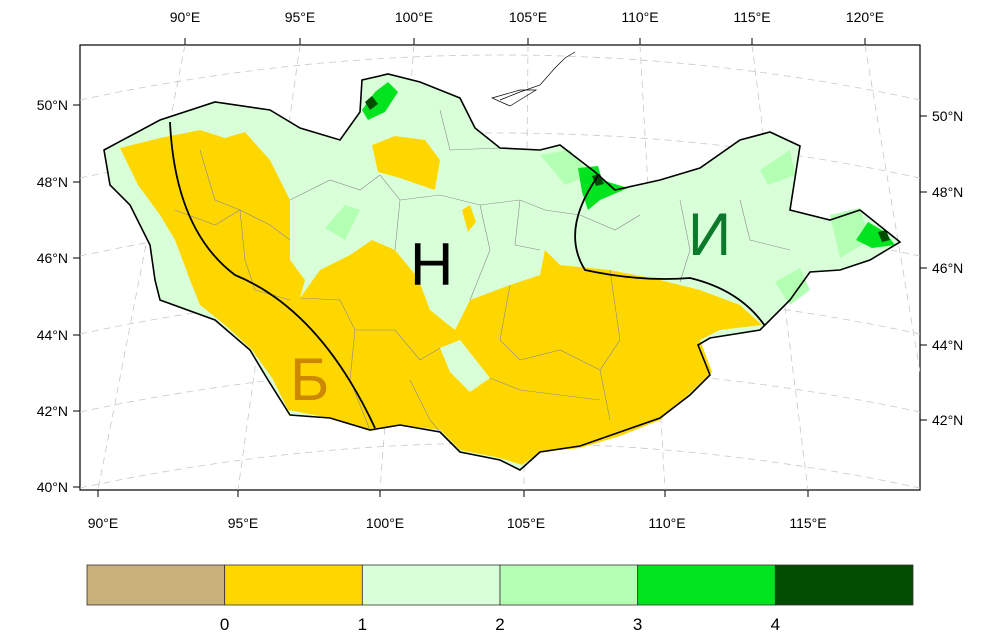  What do you see at coordinates (406, 163) in the screenshot?
I see `zone-north-yellow` at bounding box center [406, 163].